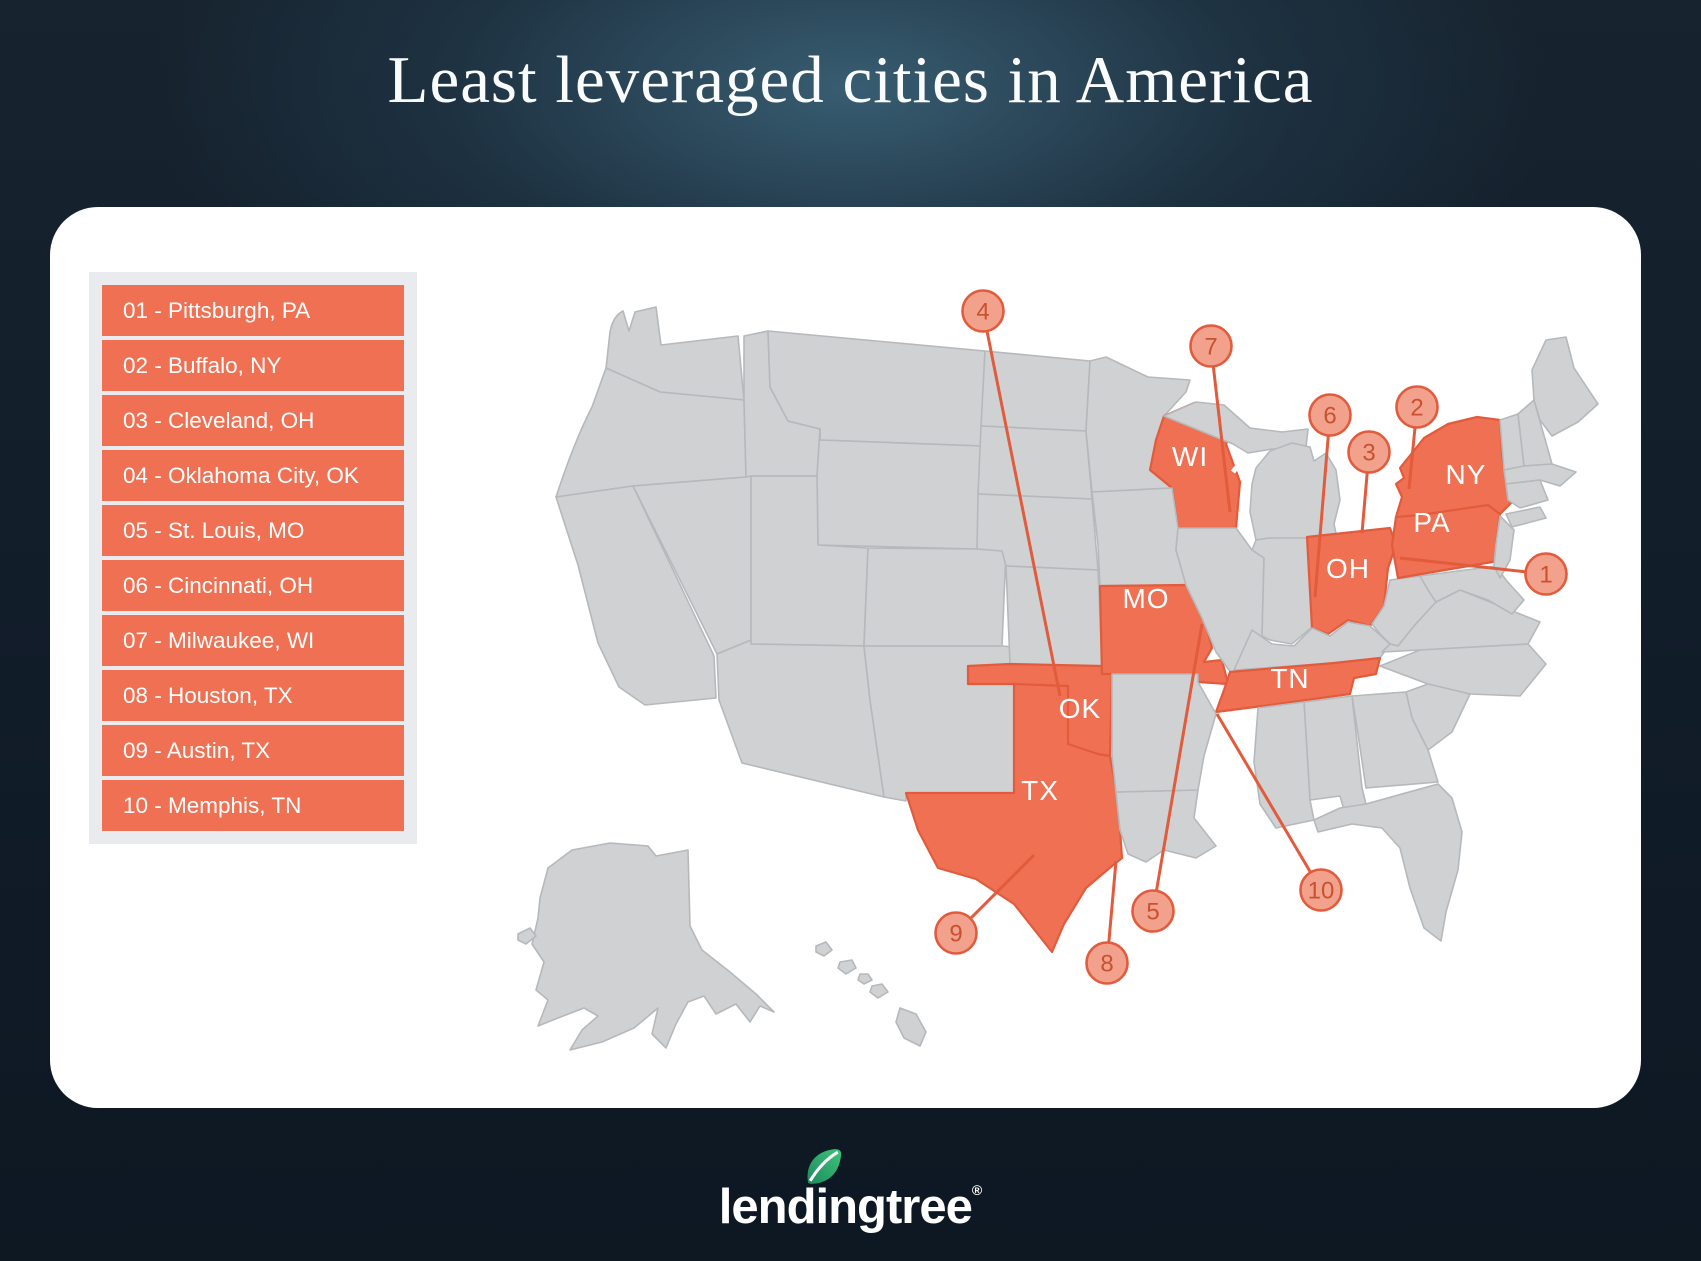 Image resolution: width=1701 pixels, height=1261 pixels. What do you see at coordinates (253, 530) in the screenshot?
I see `ranking-item: 05 - St. Louis, MO` at bounding box center [253, 530].